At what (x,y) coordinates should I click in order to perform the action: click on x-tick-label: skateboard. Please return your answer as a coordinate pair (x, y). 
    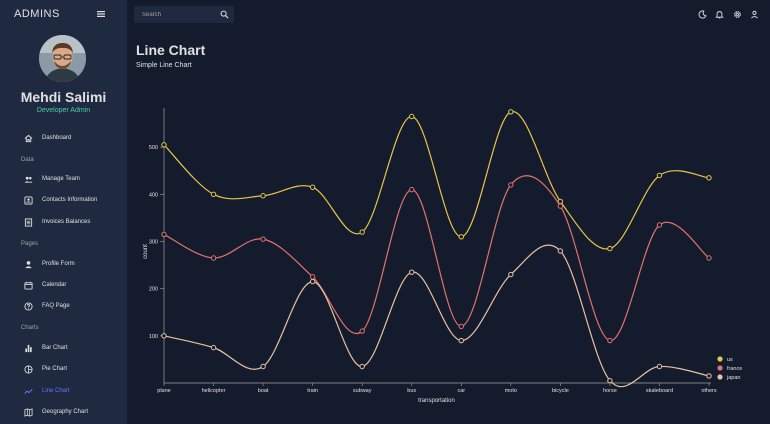
    Looking at the image, I should click on (659, 391).